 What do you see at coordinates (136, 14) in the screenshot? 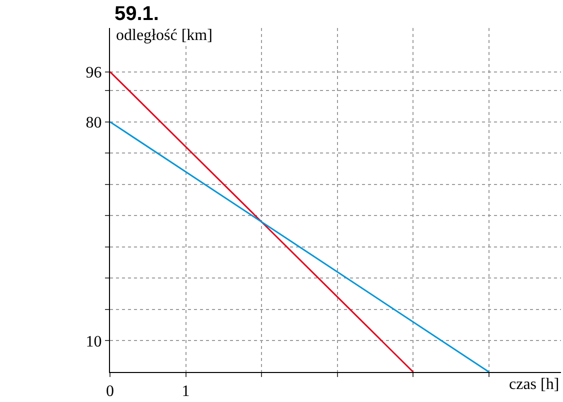
I see `chart-title: 59.1.` at bounding box center [136, 14].